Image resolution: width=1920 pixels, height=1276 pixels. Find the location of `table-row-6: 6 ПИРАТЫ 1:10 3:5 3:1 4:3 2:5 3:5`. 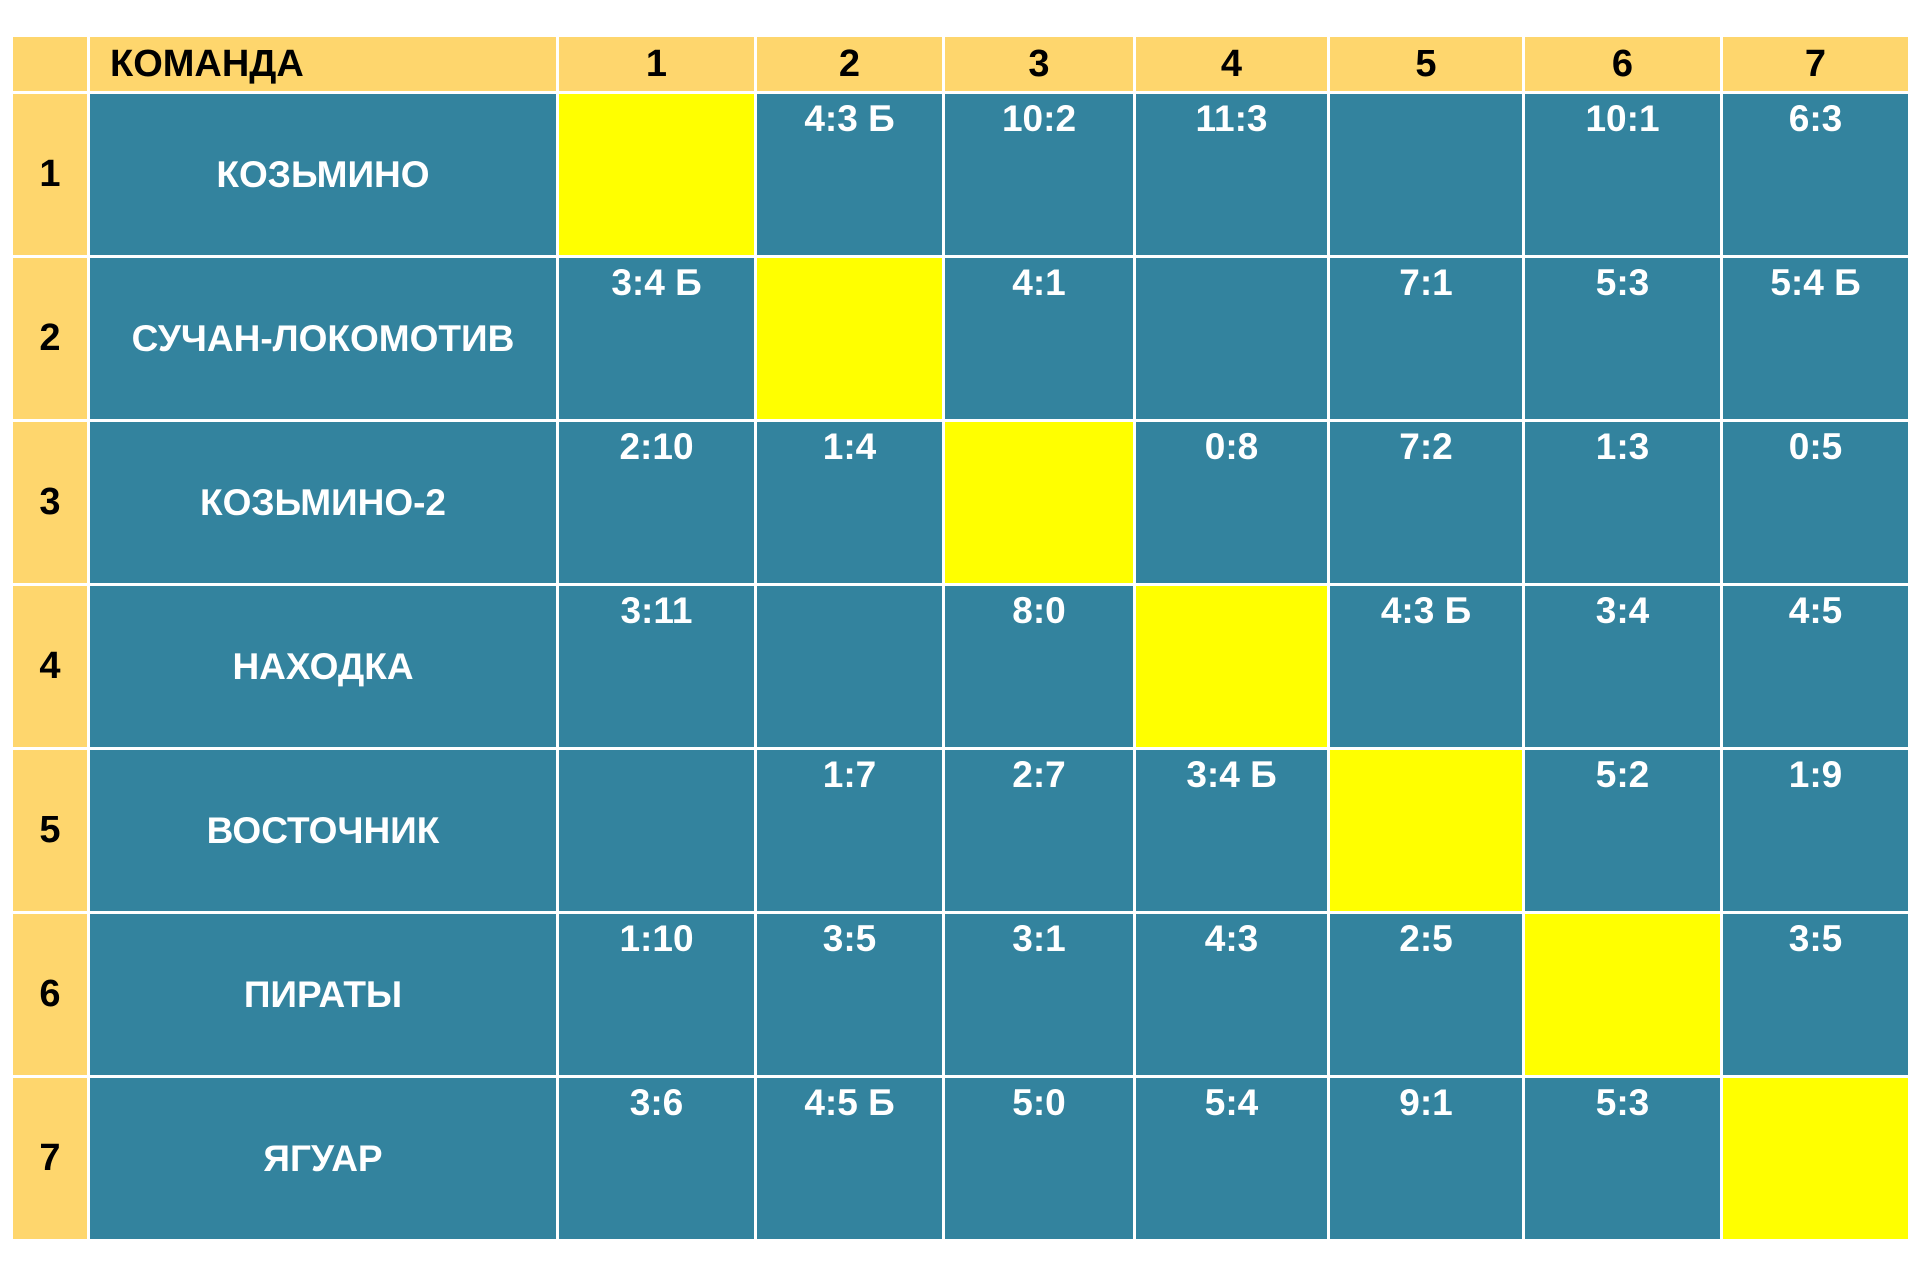

table-row-6: 6 ПИРАТЫ 1:10 3:5 3:1 4:3 2:5 3:5 is located at coordinates (960, 994).